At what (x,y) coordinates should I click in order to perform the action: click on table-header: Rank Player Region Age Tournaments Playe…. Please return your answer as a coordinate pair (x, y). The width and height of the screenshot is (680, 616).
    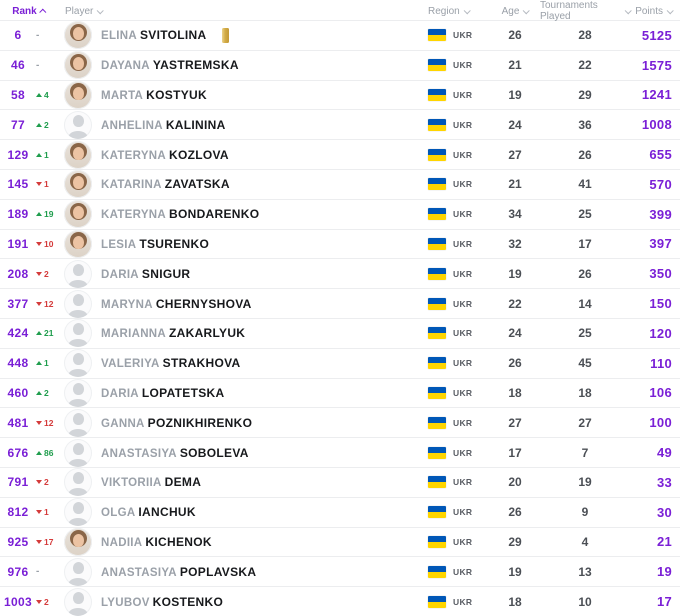
    Looking at the image, I should click on (340, 11).